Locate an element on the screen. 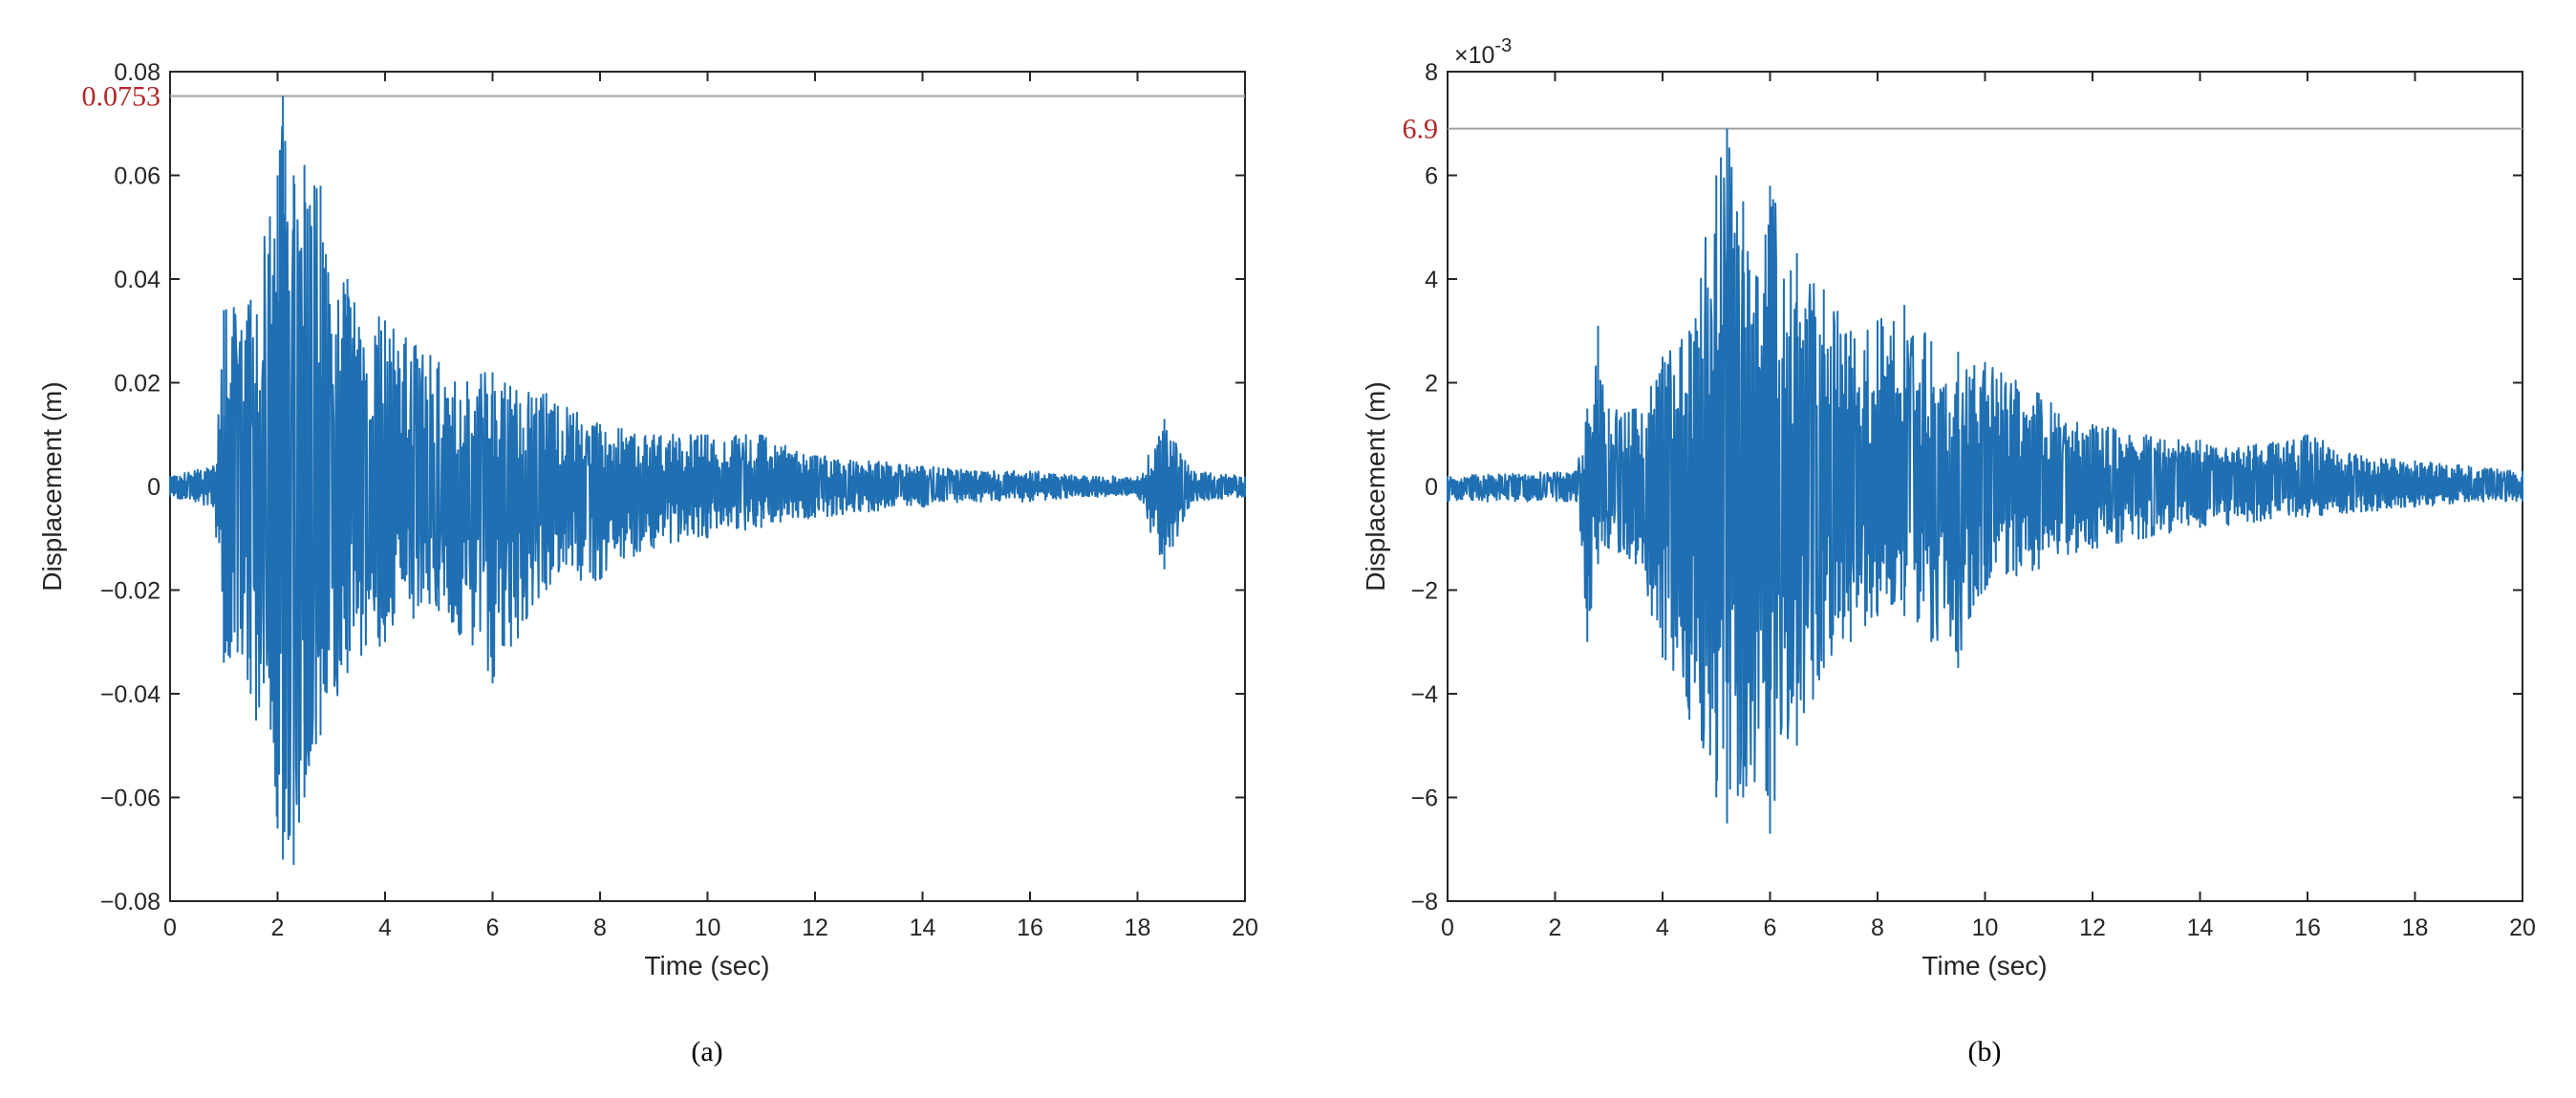  x-tick-label-a: 18 is located at coordinates (1138, 928).